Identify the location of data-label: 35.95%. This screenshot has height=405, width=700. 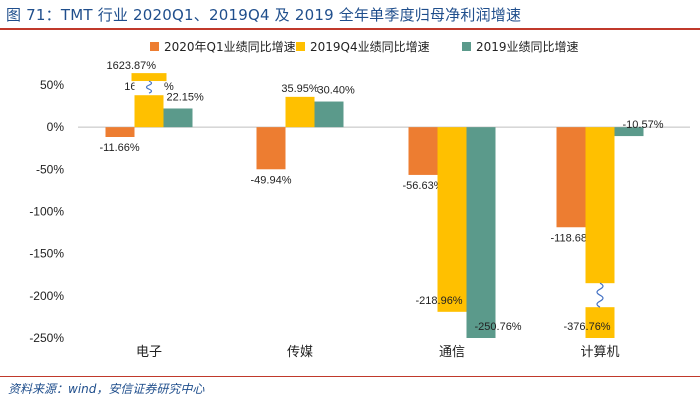
(300, 89).